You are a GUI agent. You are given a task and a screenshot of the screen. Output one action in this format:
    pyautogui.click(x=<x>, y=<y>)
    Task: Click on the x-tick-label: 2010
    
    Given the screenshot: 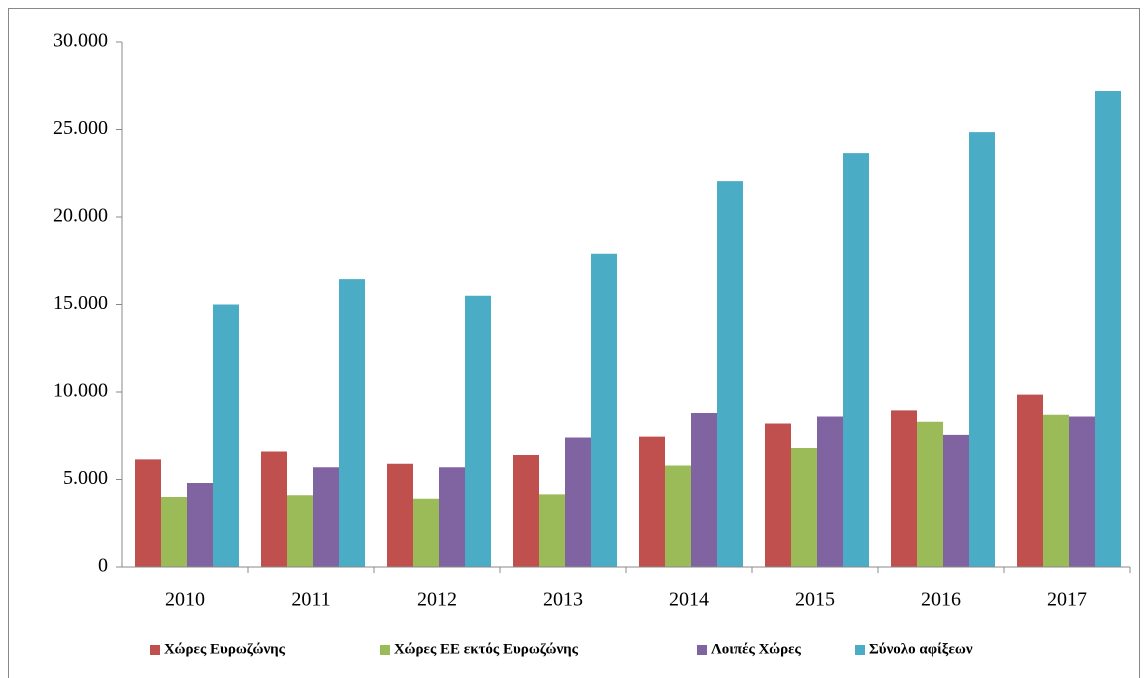 What is the action you would take?
    pyautogui.click(x=185, y=600)
    